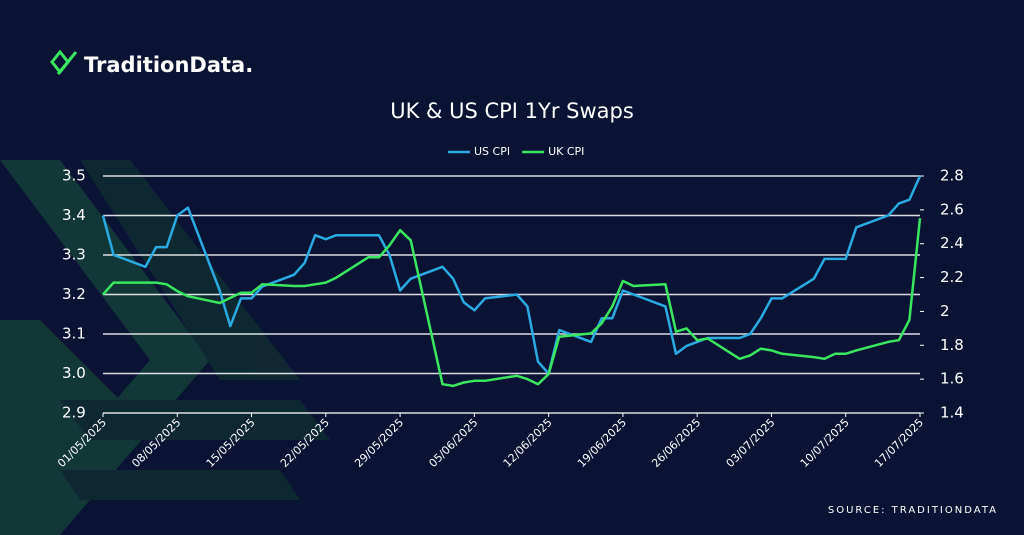  I want to click on logo: TraditionData., so click(151, 63).